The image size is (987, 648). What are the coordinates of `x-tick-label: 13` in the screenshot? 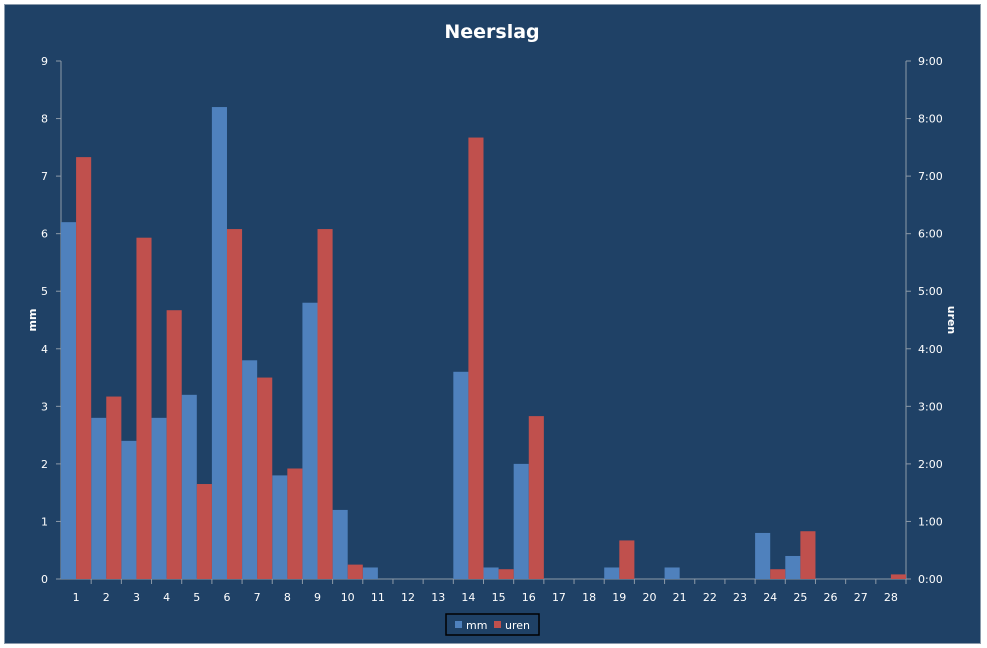 It's located at (438, 597).